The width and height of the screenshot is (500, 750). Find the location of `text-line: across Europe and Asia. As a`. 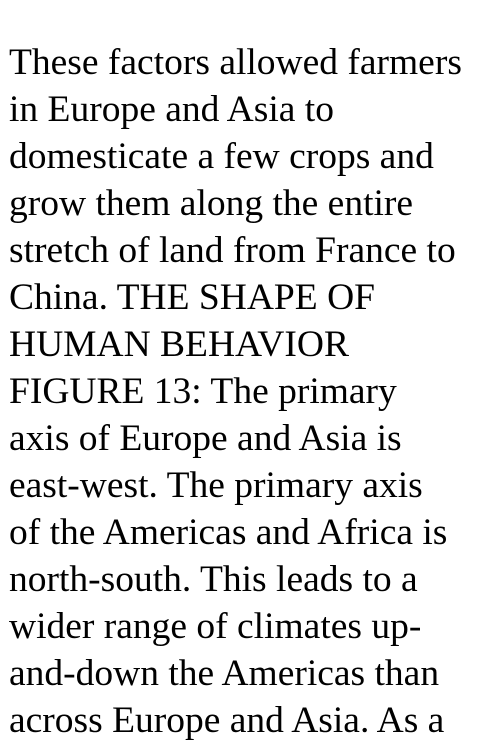

text-line: across Europe and Asia. As a is located at coordinates (227, 720).